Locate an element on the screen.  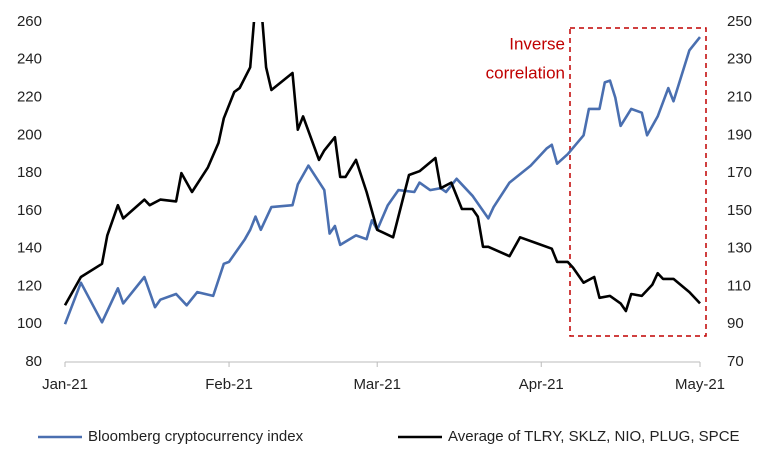
y2-tick-label: 130 is located at coordinates (739, 248).